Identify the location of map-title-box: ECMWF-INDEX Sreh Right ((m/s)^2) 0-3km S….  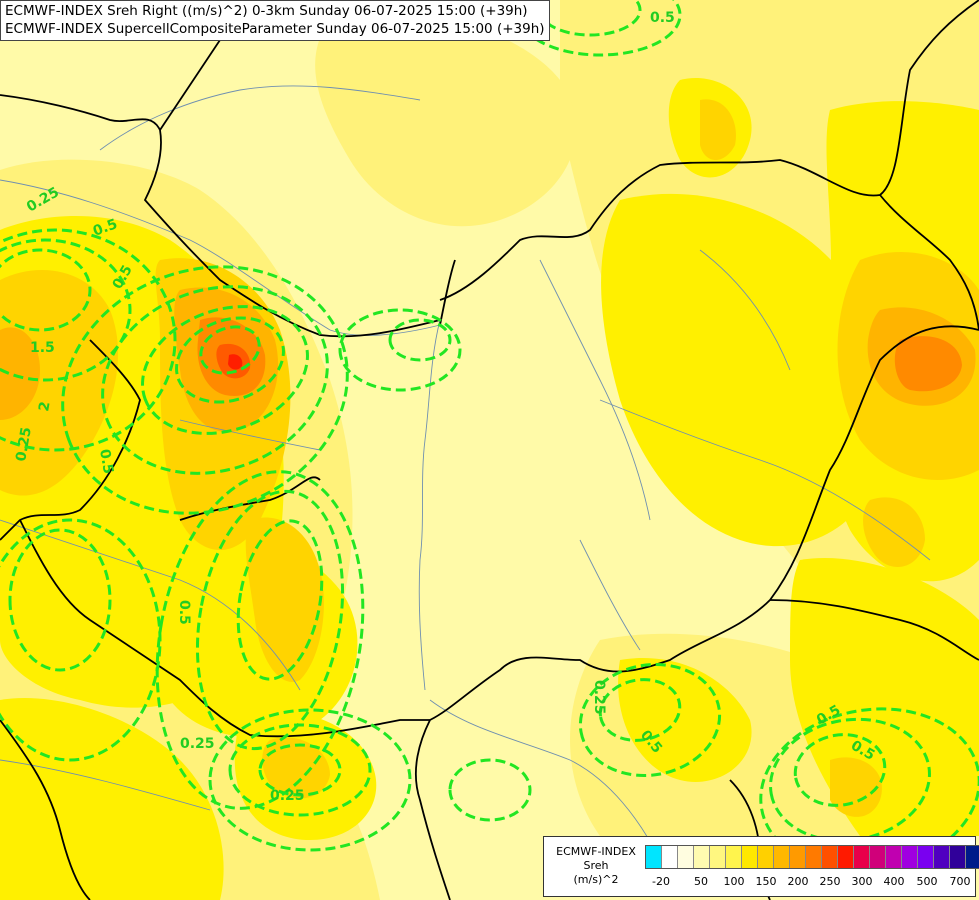
(275, 20).